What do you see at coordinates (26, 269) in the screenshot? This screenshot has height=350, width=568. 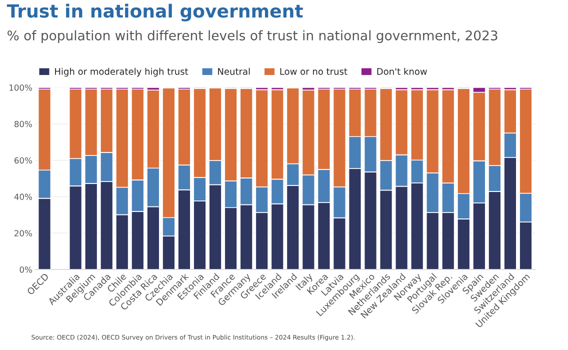 I see `y-tick-label: 0%` at bounding box center [26, 269].